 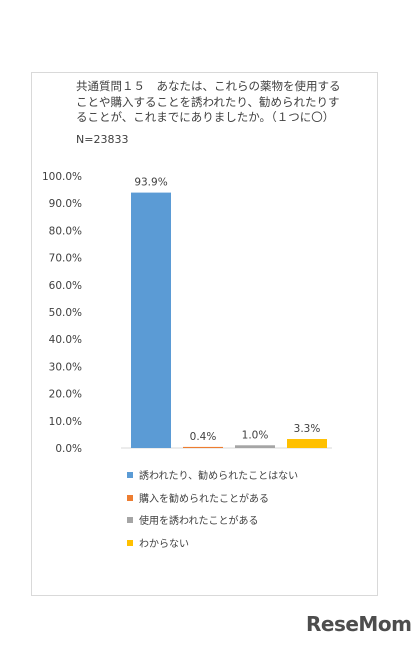 I want to click on legend-item: 購入を勧められたことがある, so click(x=212, y=505).